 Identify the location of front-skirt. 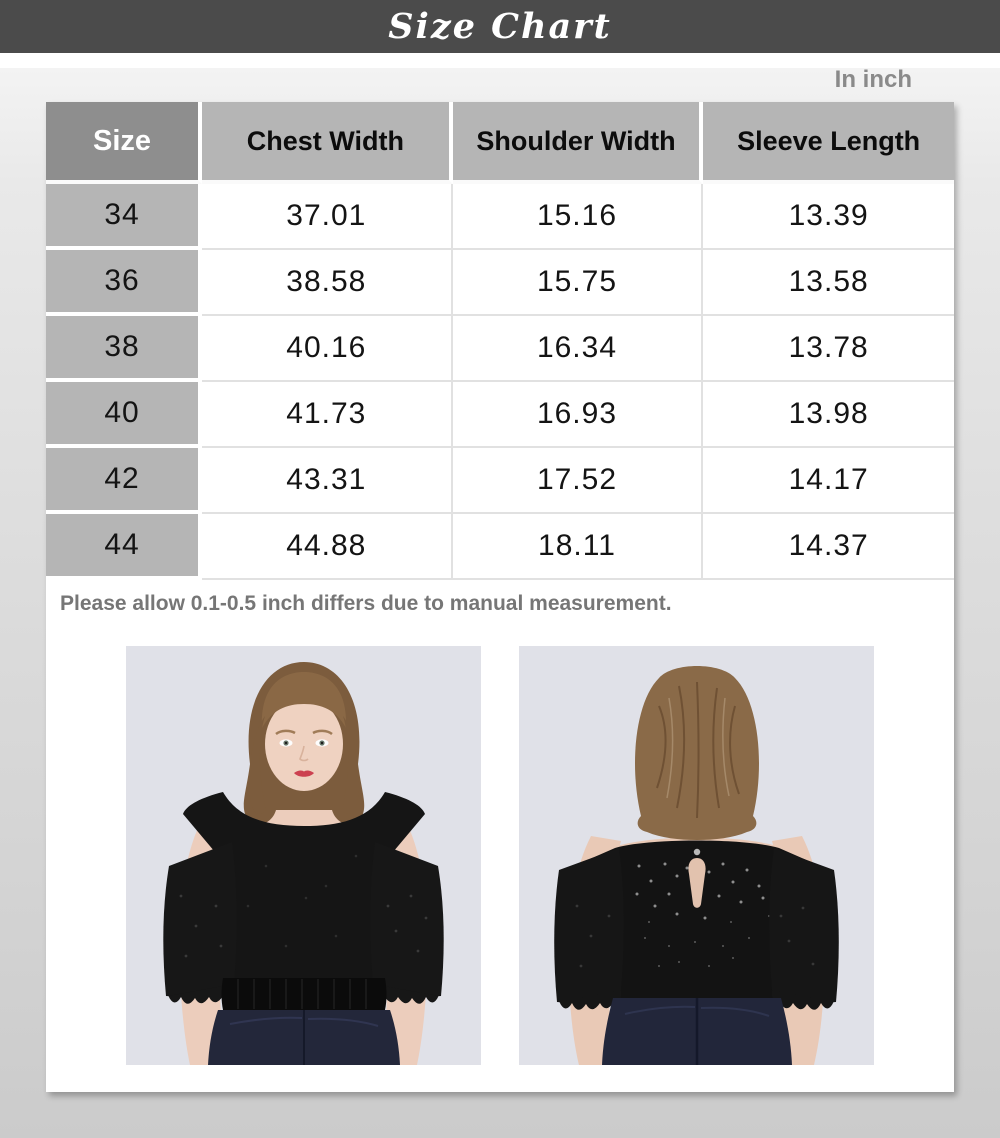
(304, 1037).